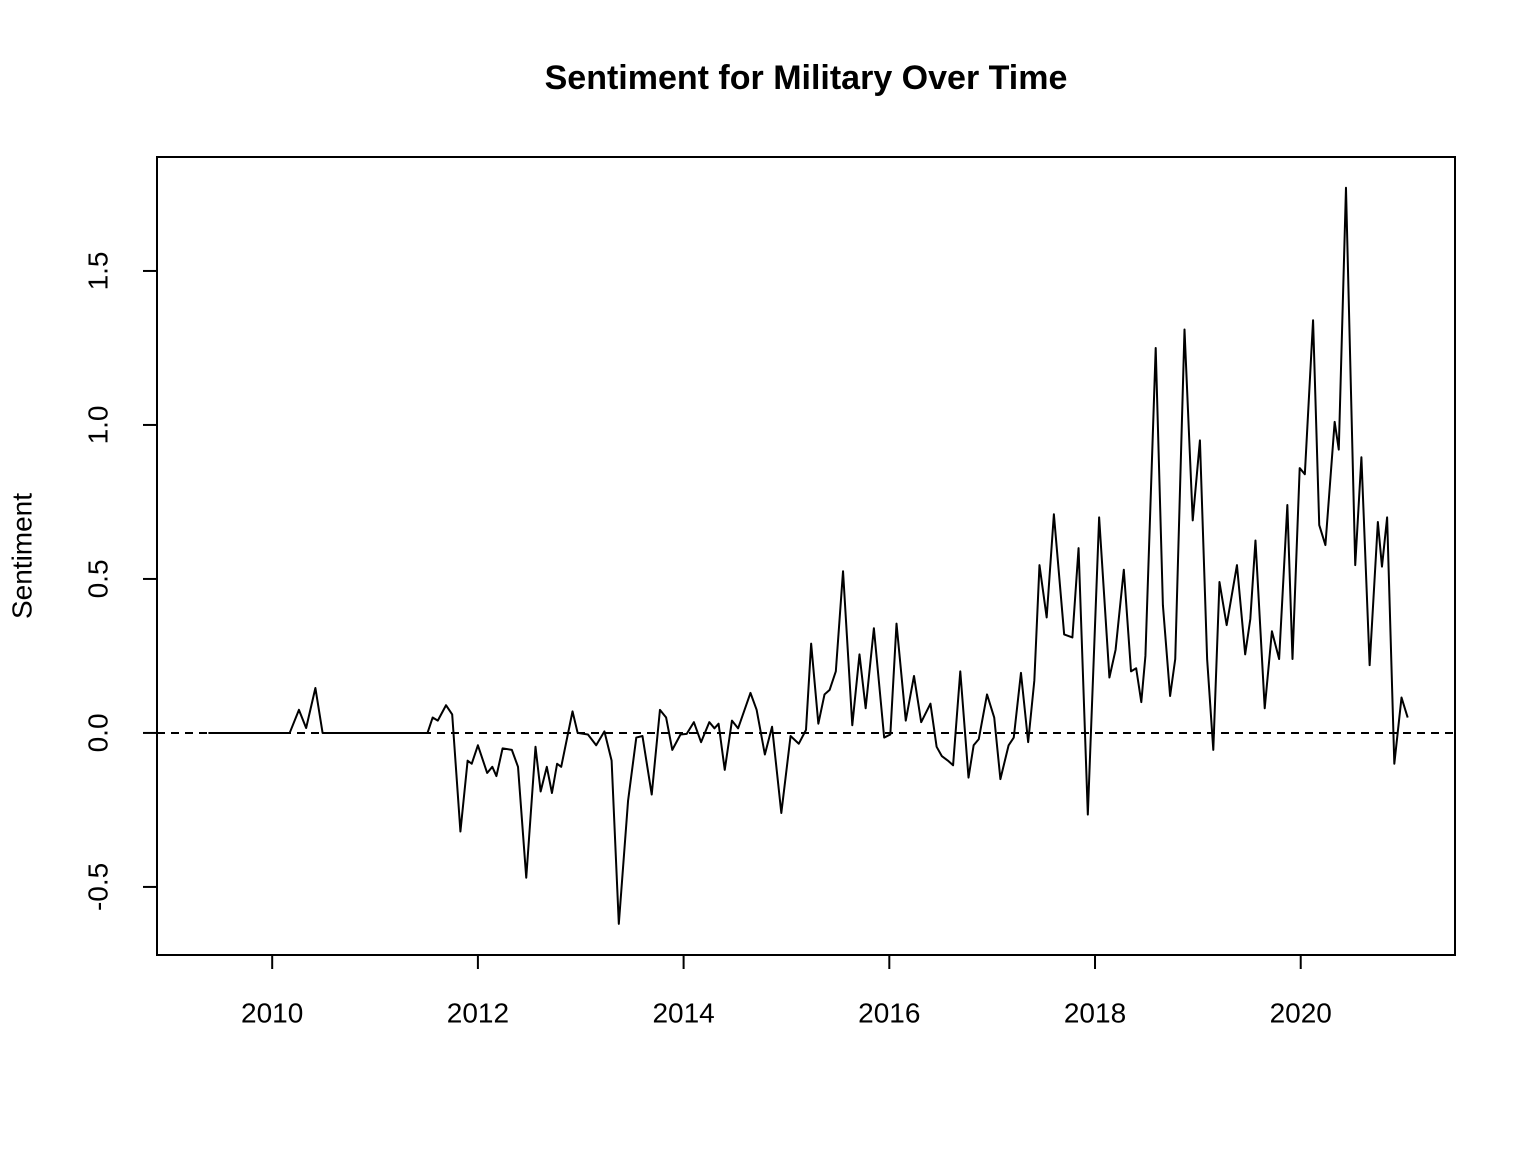  What do you see at coordinates (683, 1012) in the screenshot?
I see `x-tick-label: 2014` at bounding box center [683, 1012].